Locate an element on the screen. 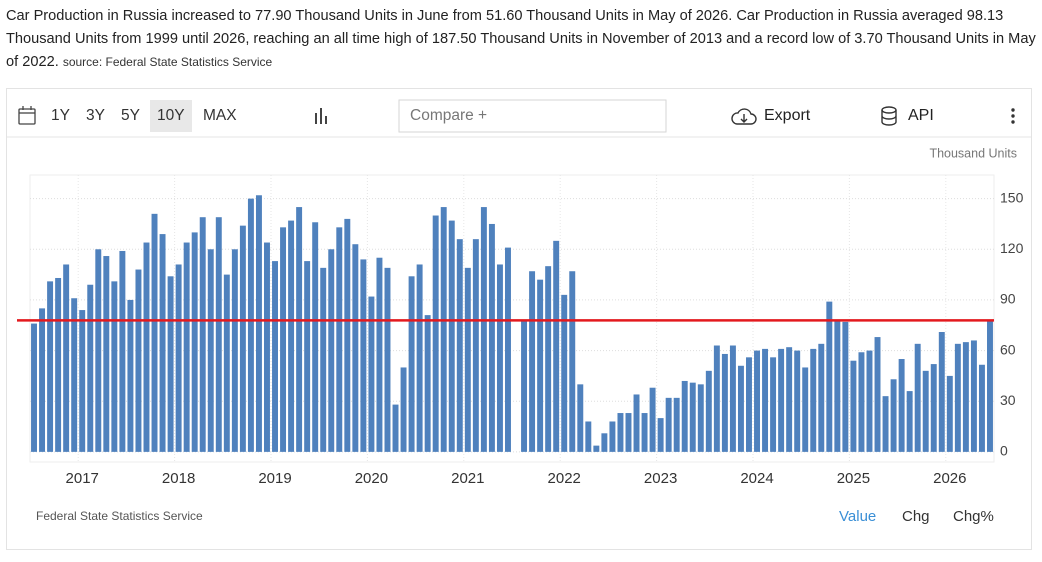  y-axis-unit: Thousand Units is located at coordinates (973, 153).